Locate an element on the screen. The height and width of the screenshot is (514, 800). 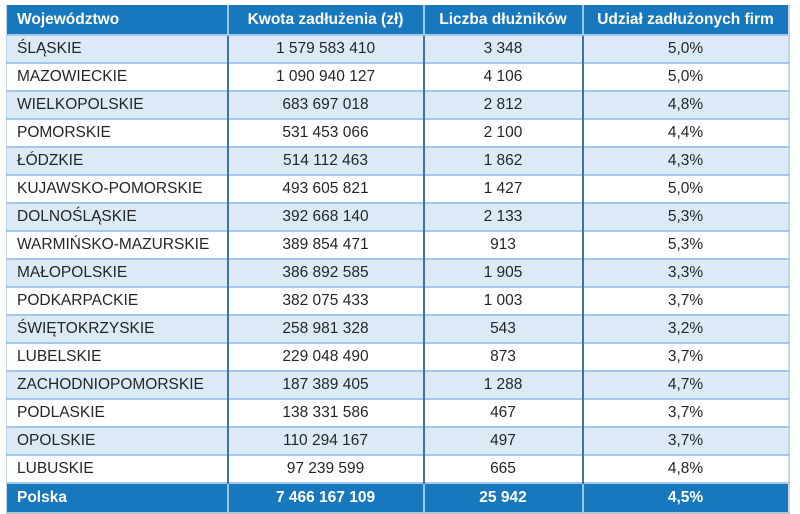
cell-kwota-zadluzenia: 389 854 471 is located at coordinates (325, 244).